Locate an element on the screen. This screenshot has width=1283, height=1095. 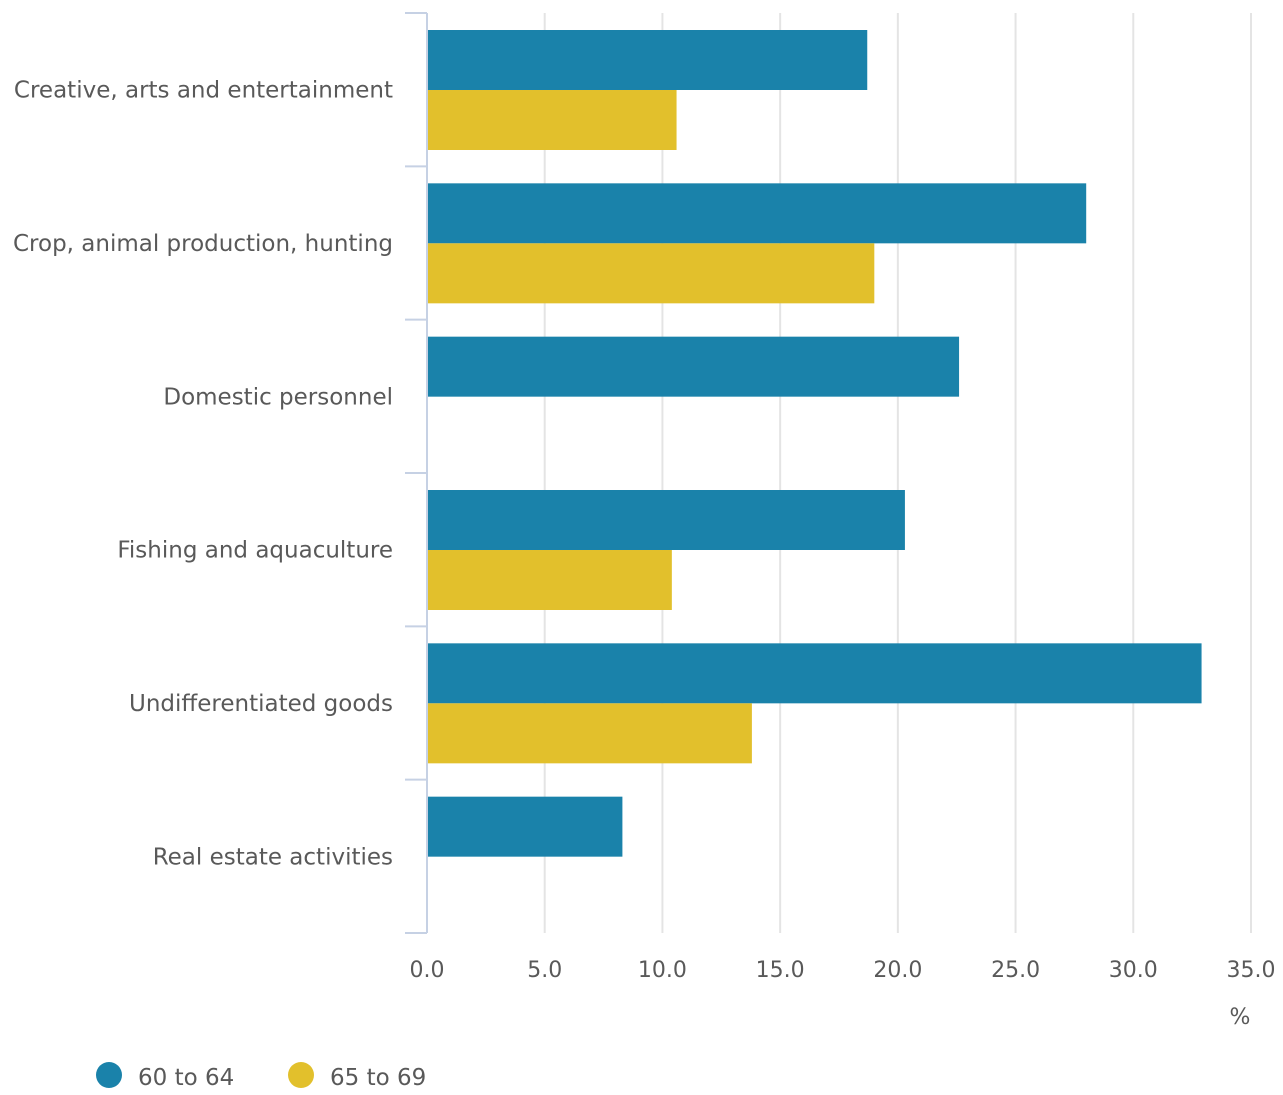
category-label: Domestic personnel is located at coordinates (278, 397).